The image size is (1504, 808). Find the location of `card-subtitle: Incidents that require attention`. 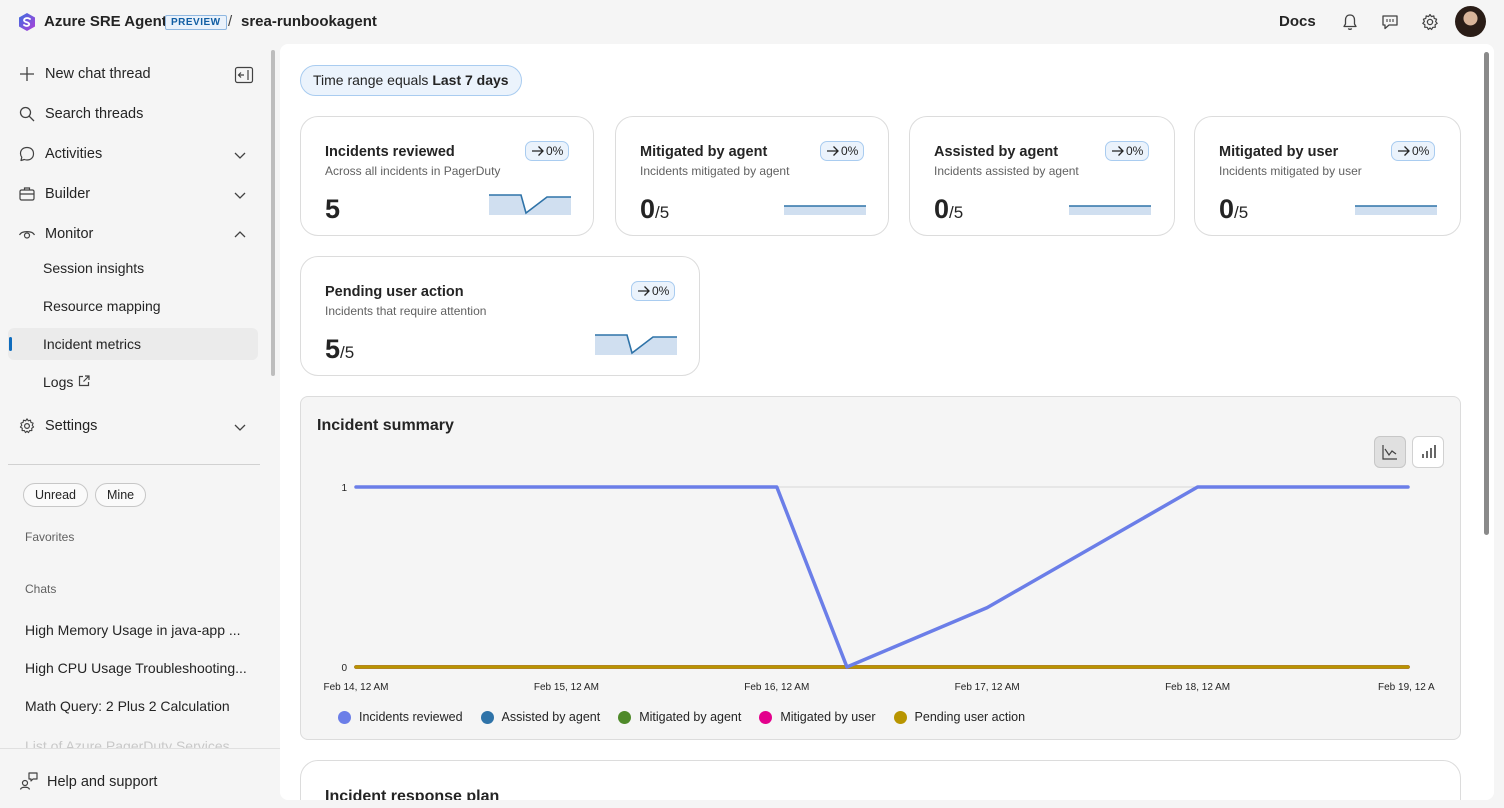

card-subtitle: Incidents that require attention is located at coordinates (406, 311).